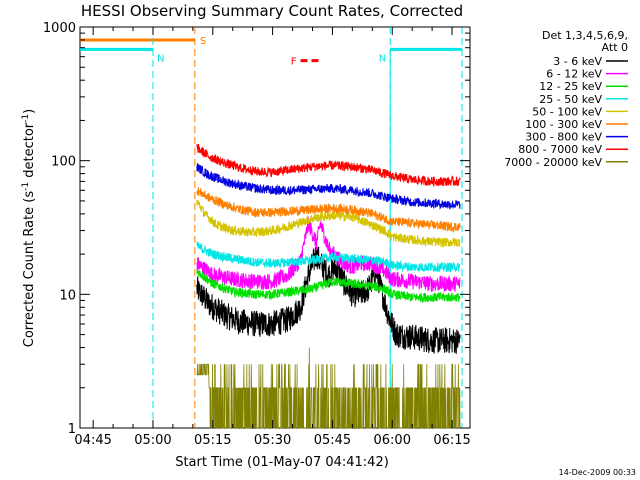  Describe the element at coordinates (451, 440) in the screenshot. I see `x-tick-label: 06:15` at that location.